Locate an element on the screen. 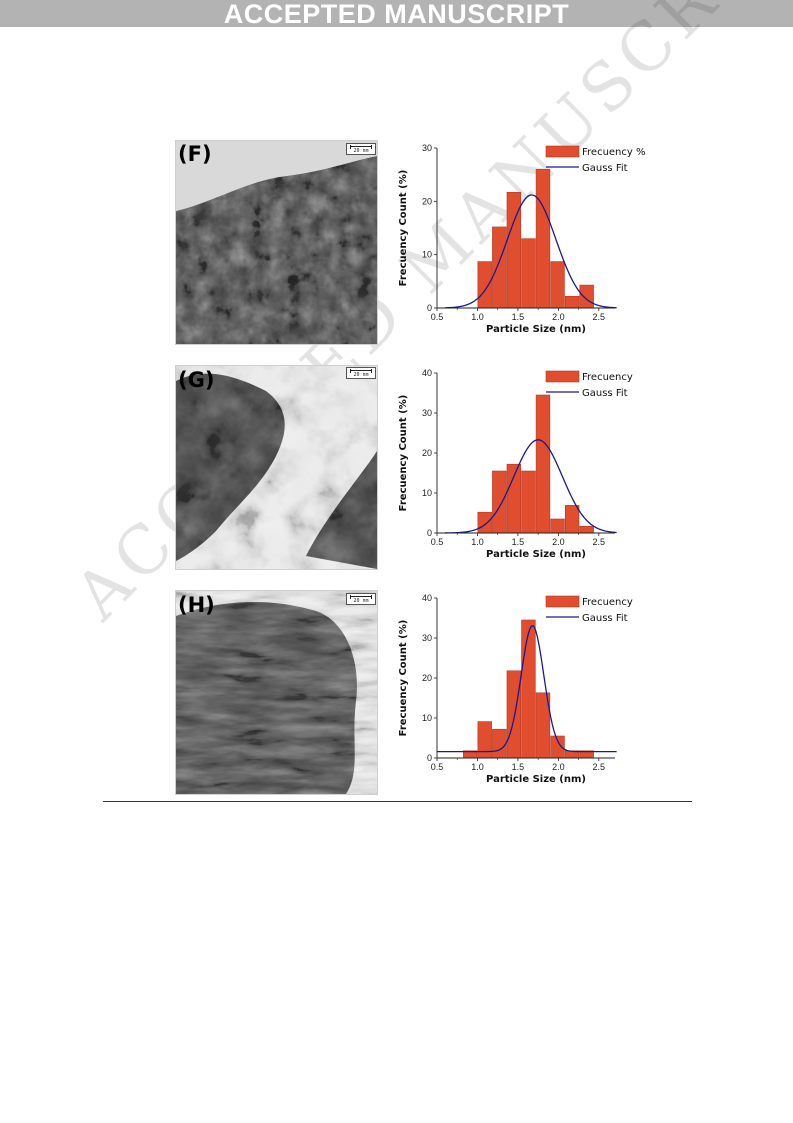  scale-bar-f: 20 nm is located at coordinates (361, 149).